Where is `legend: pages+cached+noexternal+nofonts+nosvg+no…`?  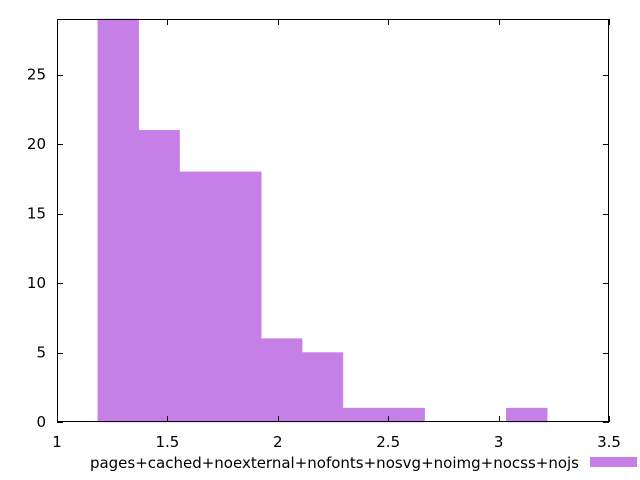
legend: pages+cached+noexternal+nofonts+nosvg+no… is located at coordinates (363, 463).